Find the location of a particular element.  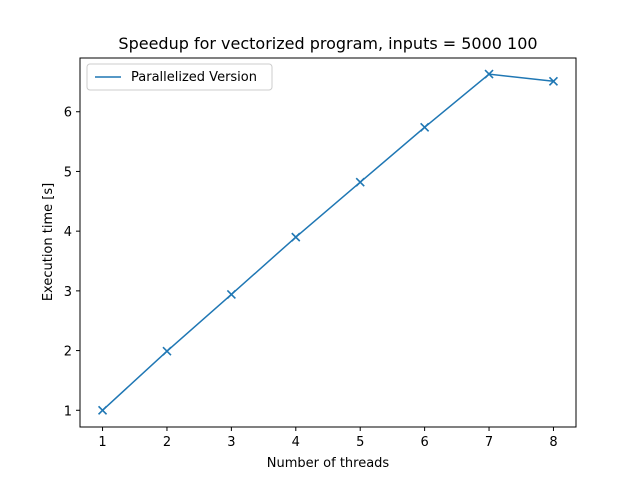

legend: Parallelized Version is located at coordinates (179, 77).